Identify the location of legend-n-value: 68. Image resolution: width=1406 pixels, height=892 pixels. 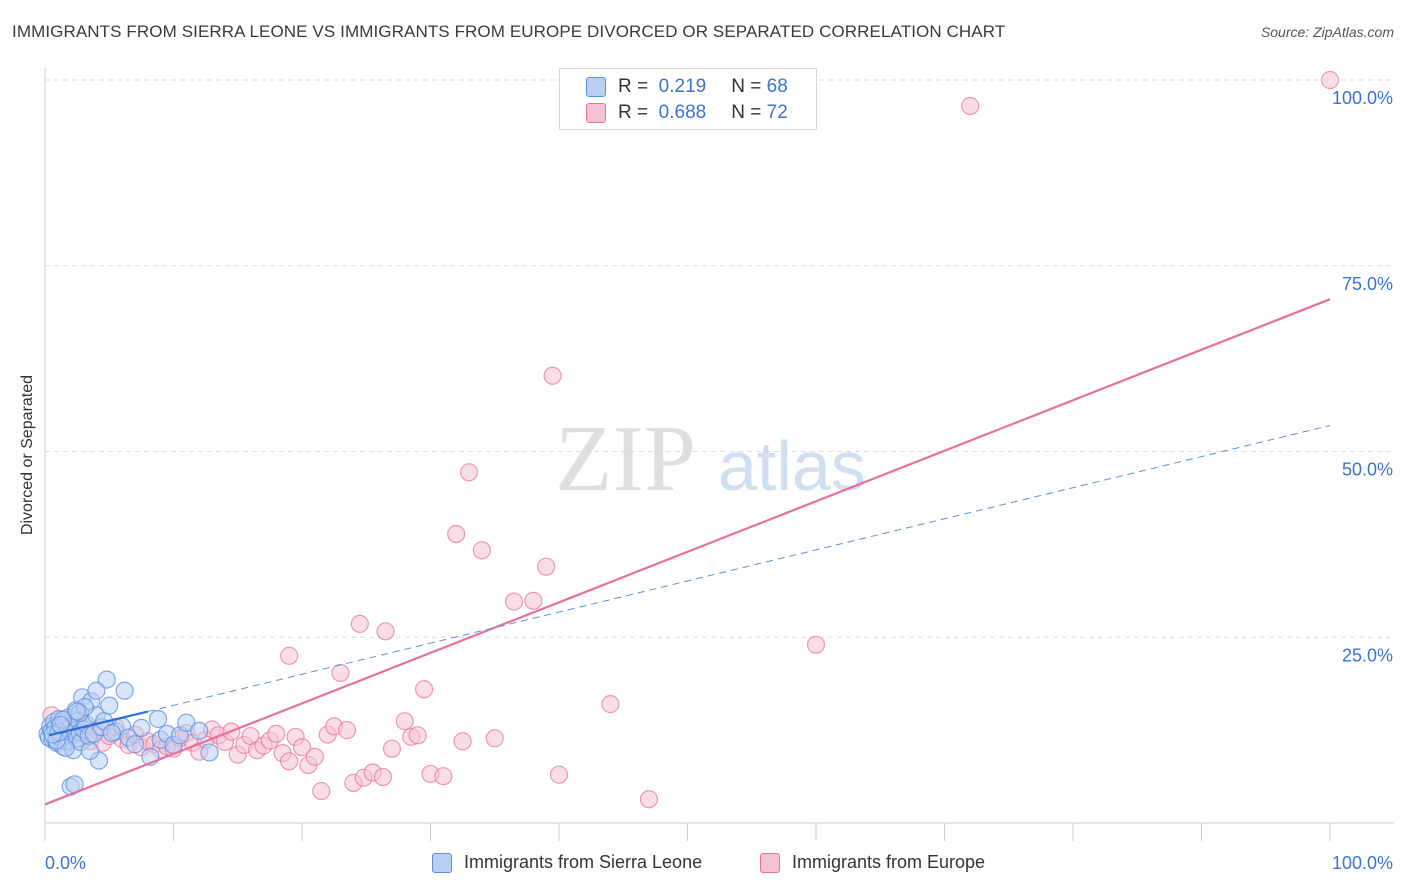
(777, 86).